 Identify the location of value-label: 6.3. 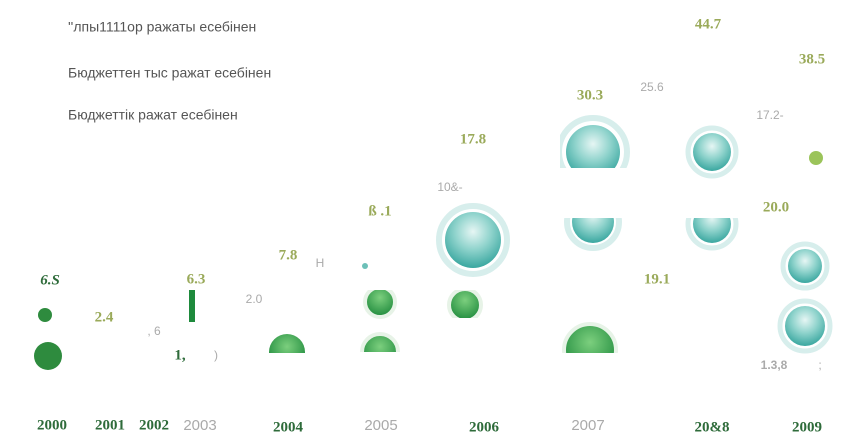
(196, 279).